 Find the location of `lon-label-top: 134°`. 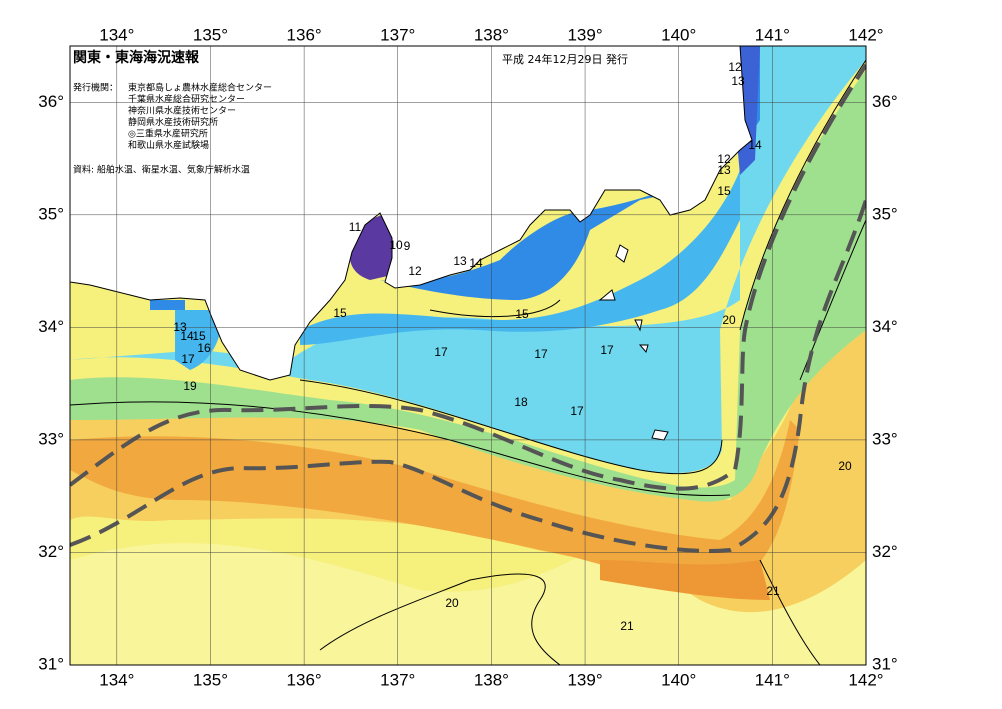

lon-label-top: 134° is located at coordinates (116, 34).